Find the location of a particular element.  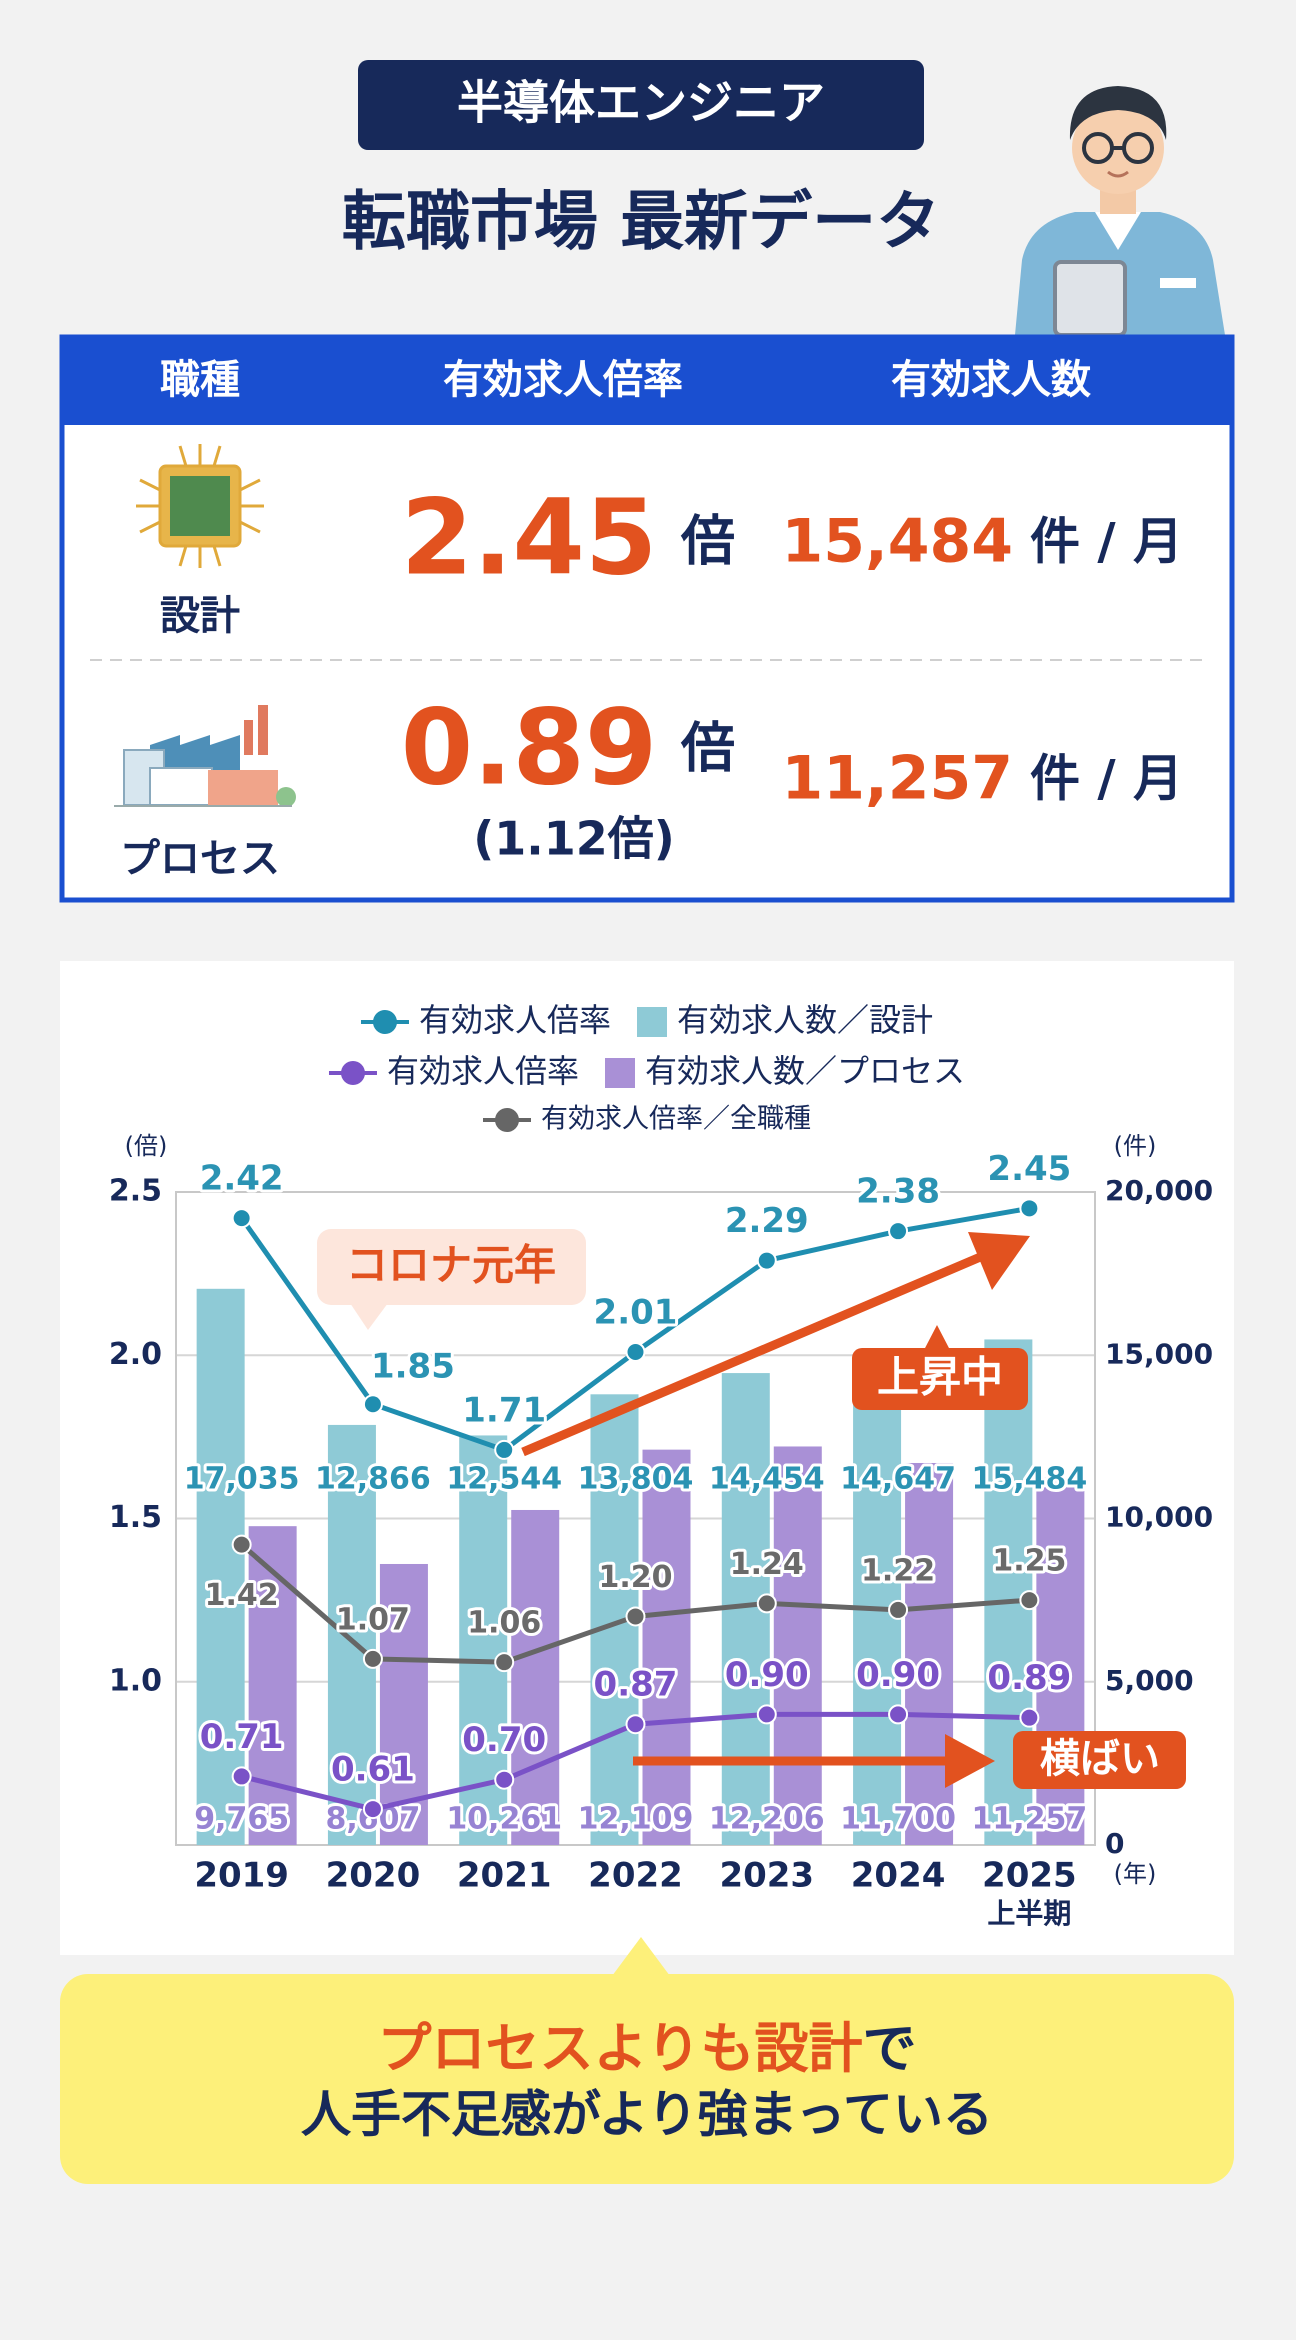

y2-axis-label: (件) is located at coordinates (1135, 1146).